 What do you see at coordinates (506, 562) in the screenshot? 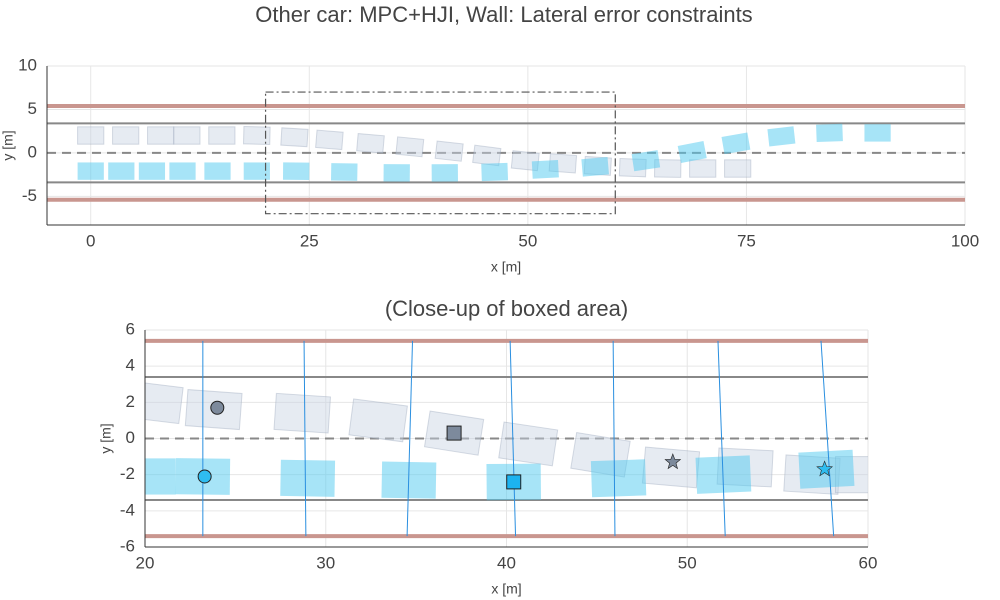
I see `x-tick-label: 40` at bounding box center [506, 562].